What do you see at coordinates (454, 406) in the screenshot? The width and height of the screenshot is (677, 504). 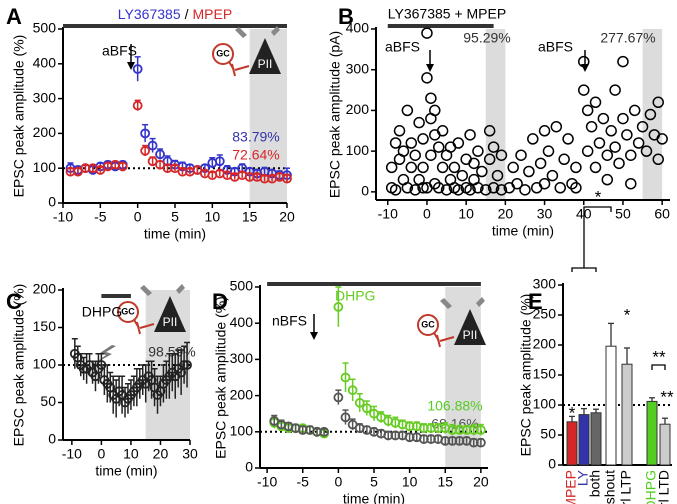 I see `annotation: 106.88%` at bounding box center [454, 406].